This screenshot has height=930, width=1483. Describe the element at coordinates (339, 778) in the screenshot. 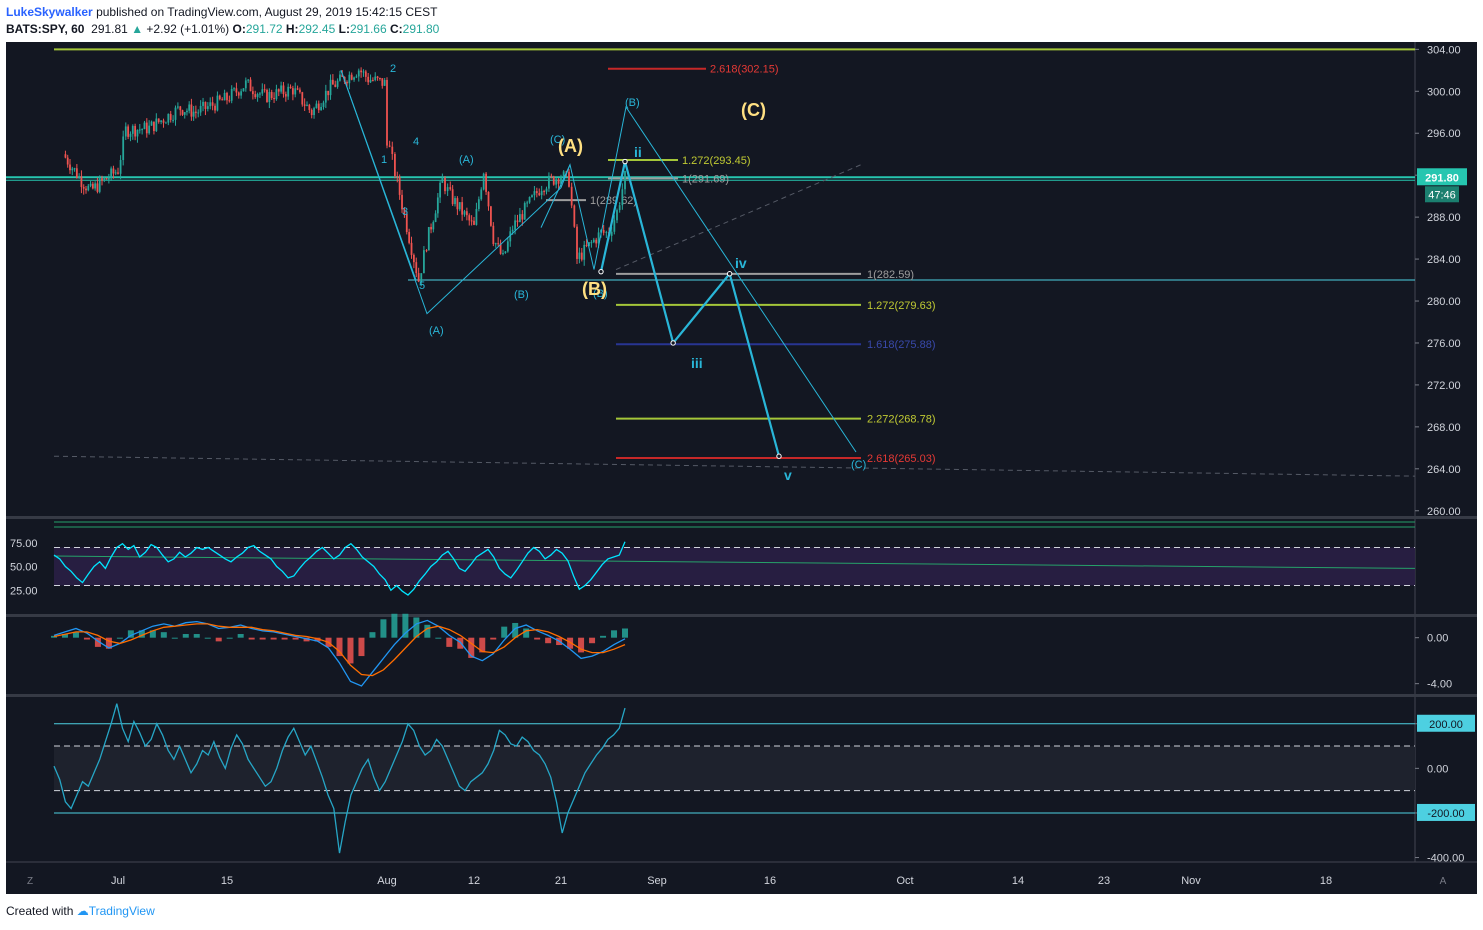

I see `cci-line` at that location.